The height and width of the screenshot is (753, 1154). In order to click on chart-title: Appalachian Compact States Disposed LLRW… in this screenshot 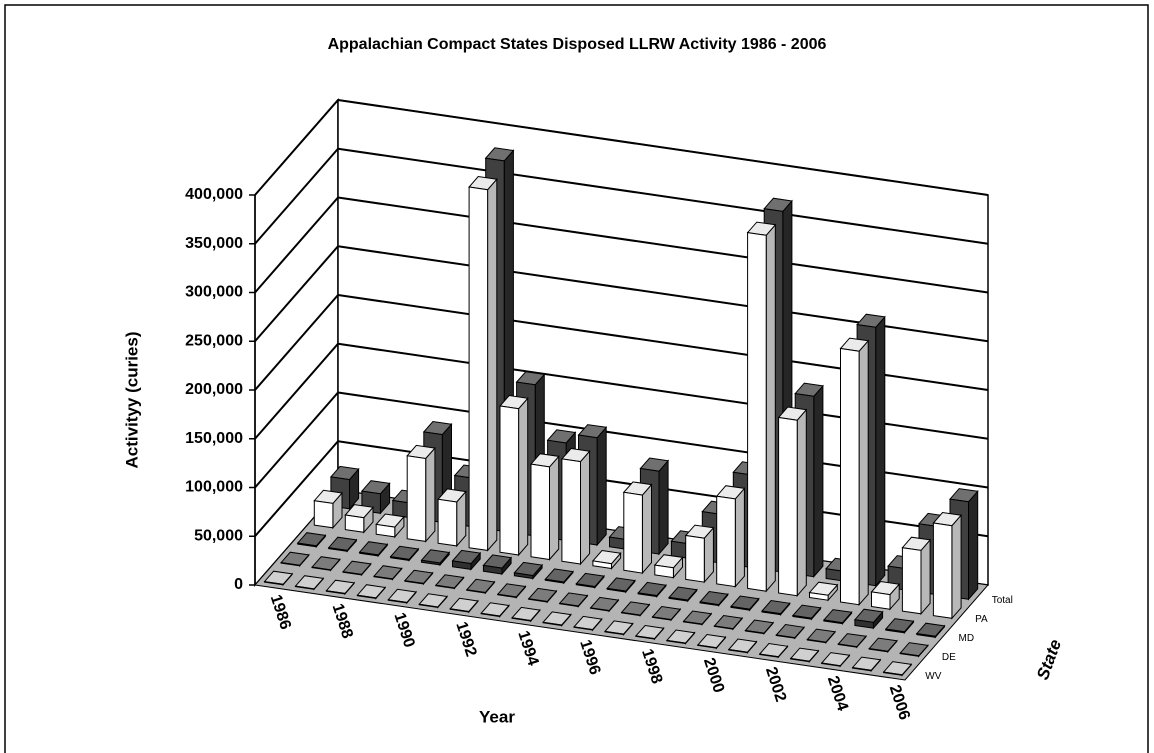, I will do `click(577, 44)`.